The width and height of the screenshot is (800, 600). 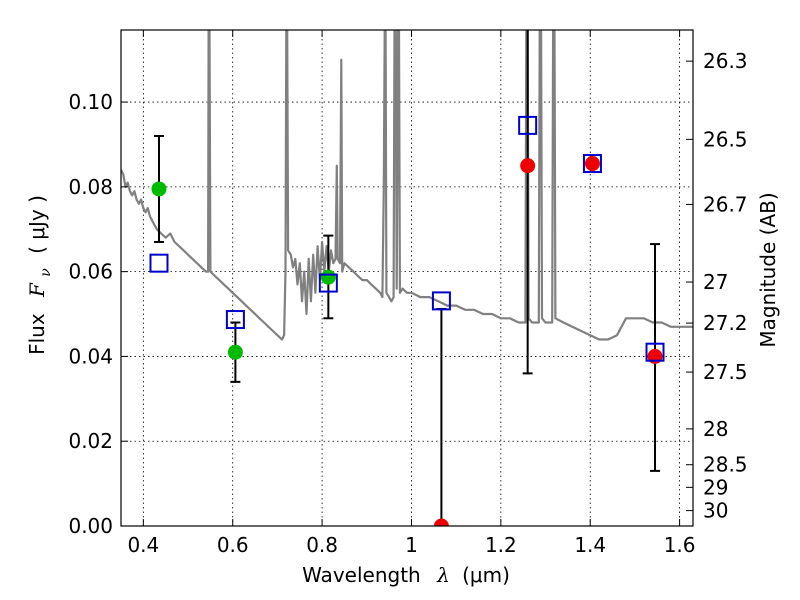 What do you see at coordinates (90, 272) in the screenshot?
I see `y-tick-label-3: 0.06` at bounding box center [90, 272].